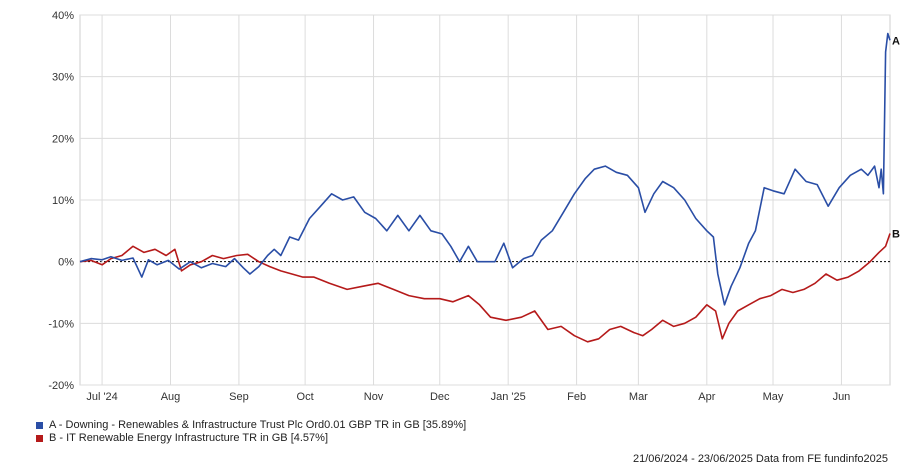 Image resolution: width=900 pixels, height=467 pixels. What do you see at coordinates (66, 263) in the screenshot?
I see `y-tick-label: 0%` at bounding box center [66, 263].